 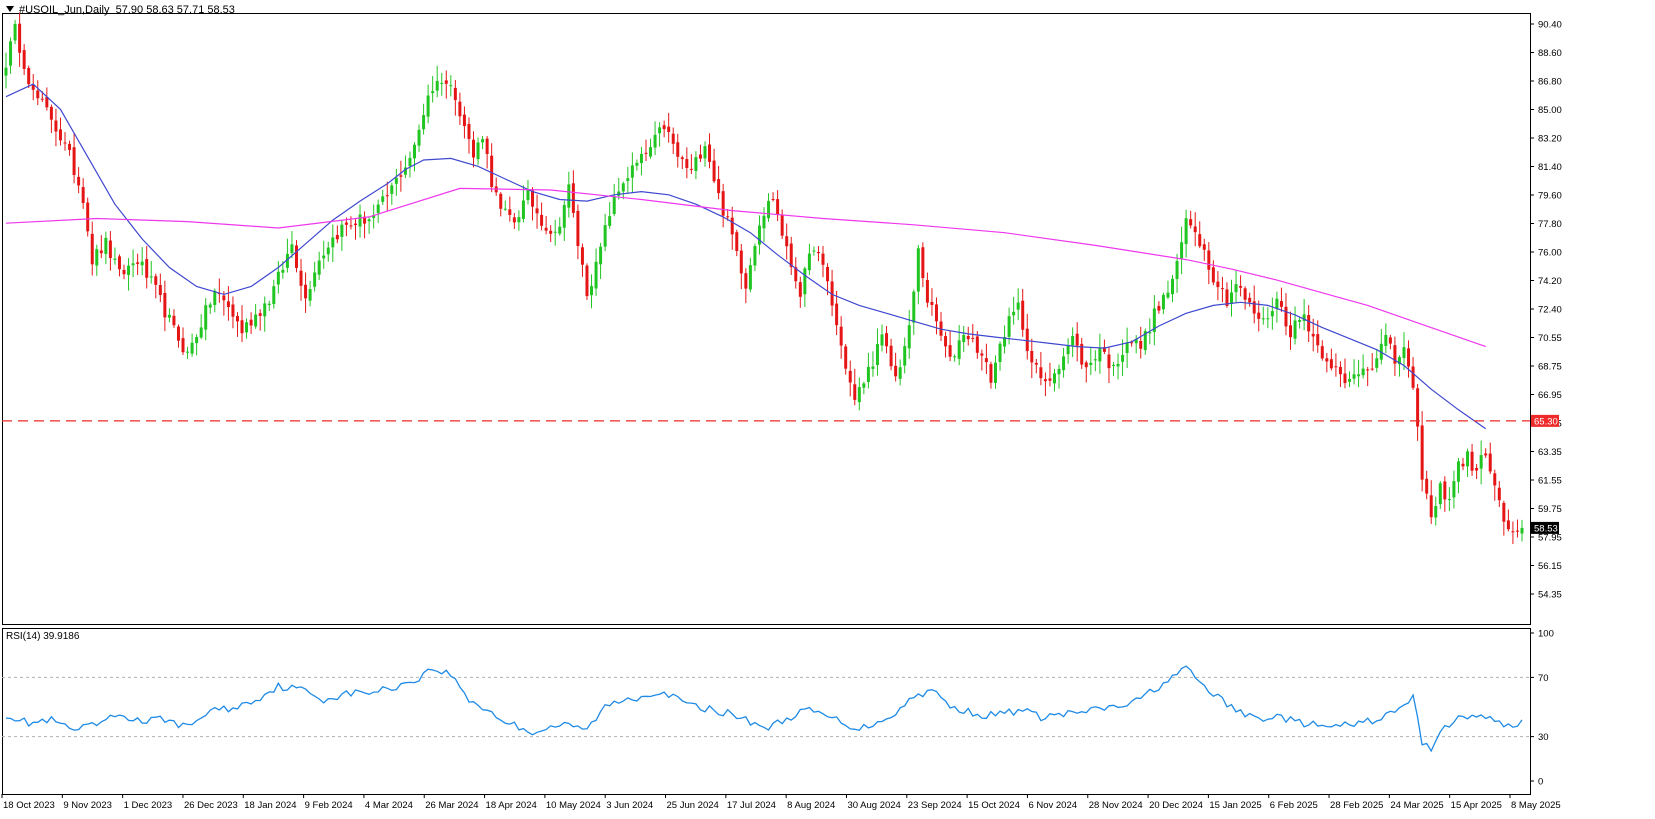 I want to click on x-tick-label: 24 Mar 2025, so click(x=1416, y=805).